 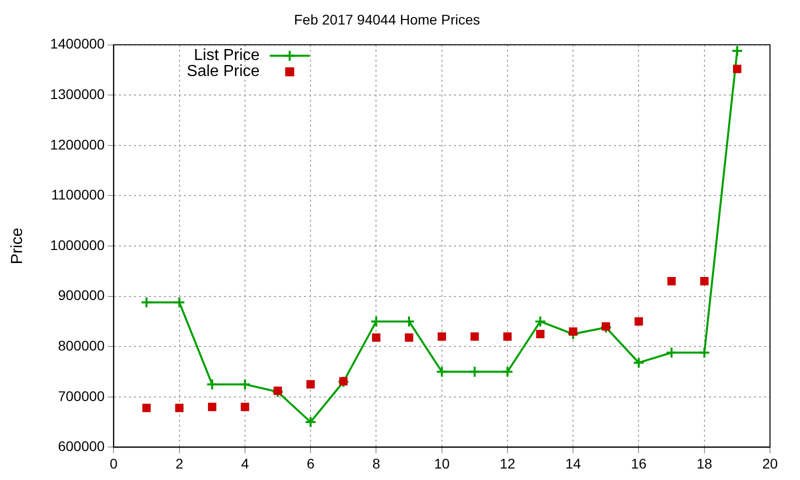 What do you see at coordinates (114, 463) in the screenshot?
I see `x-tick-label: 0` at bounding box center [114, 463].